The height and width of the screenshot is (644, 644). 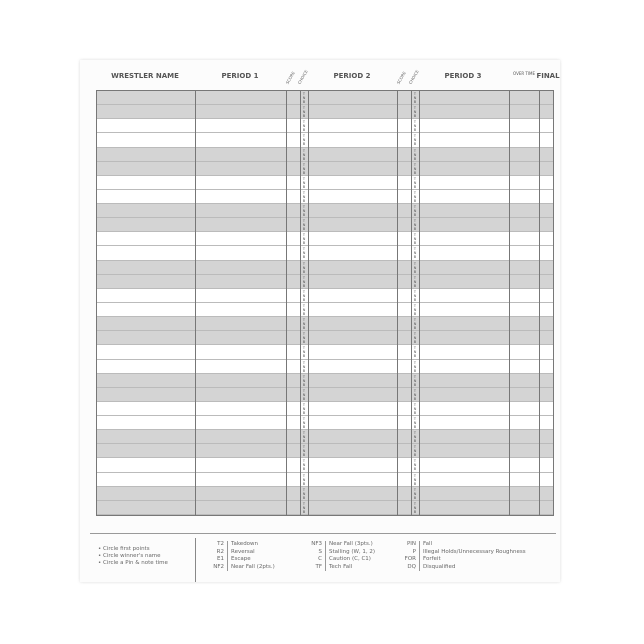 What do you see at coordinates (337, 567) in the screenshot?
I see `legend-item: TF Tech Fall` at bounding box center [337, 567].